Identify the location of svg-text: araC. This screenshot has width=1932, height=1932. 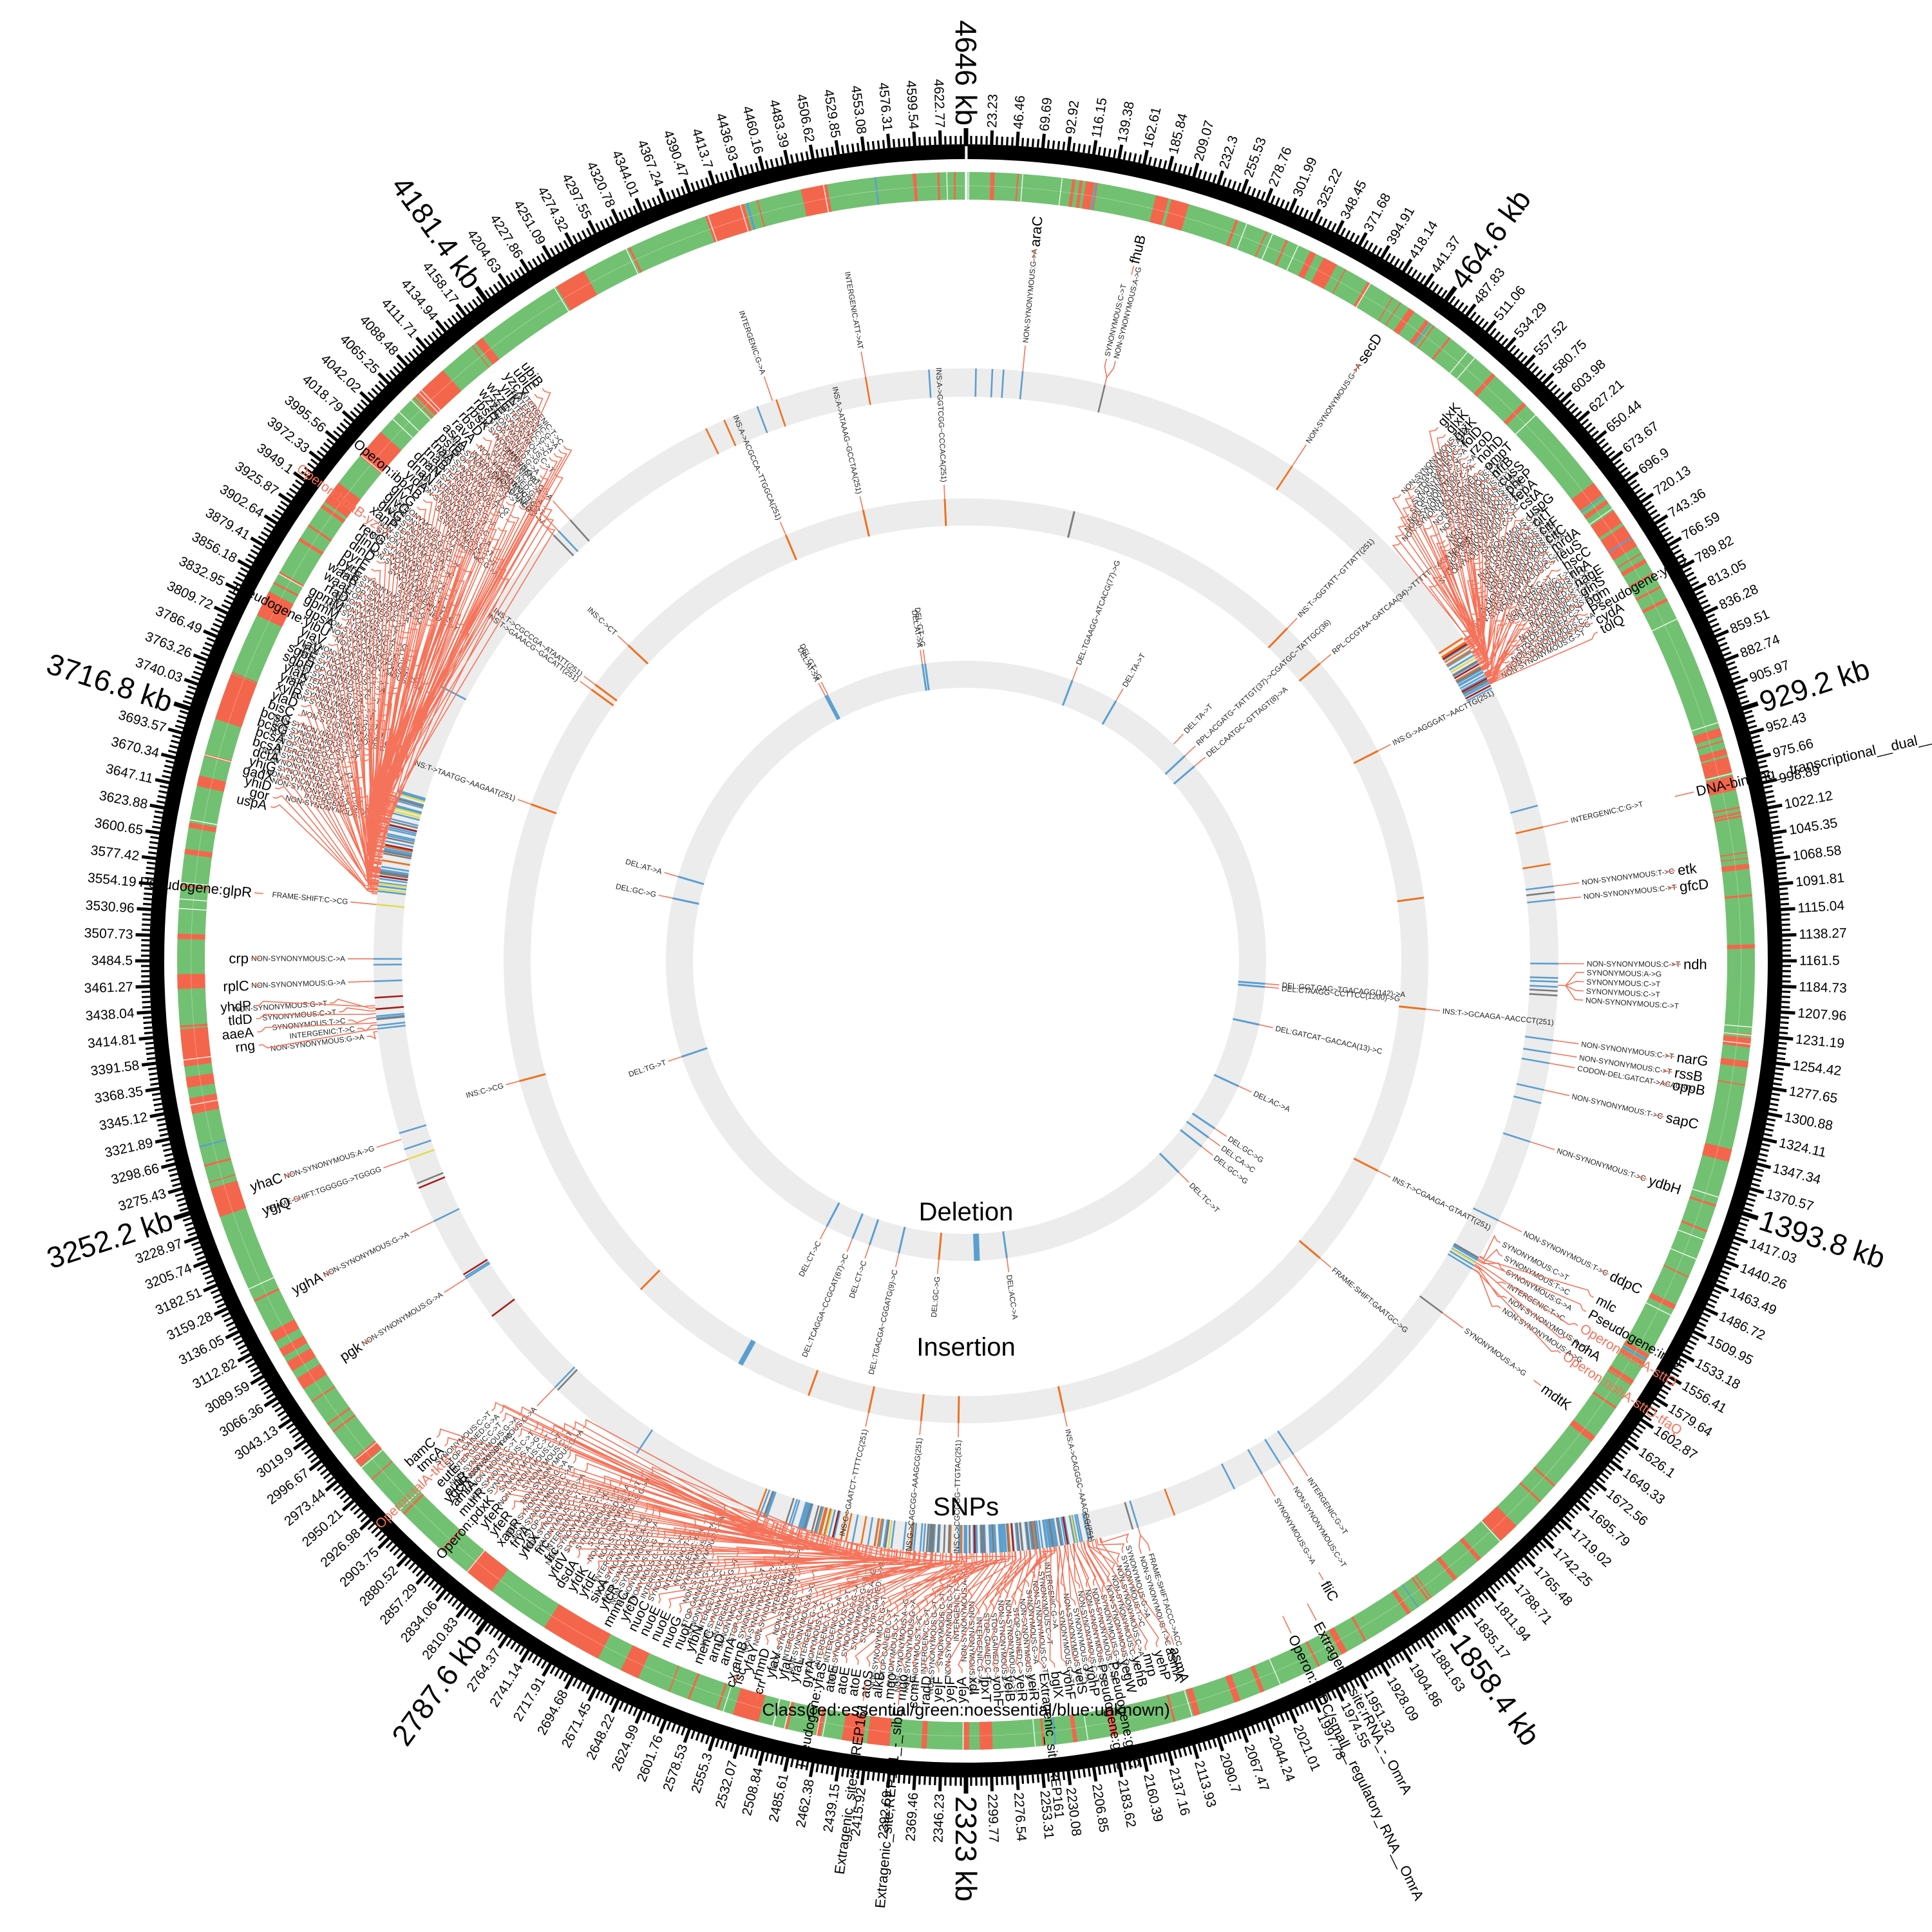
(1036, 231).